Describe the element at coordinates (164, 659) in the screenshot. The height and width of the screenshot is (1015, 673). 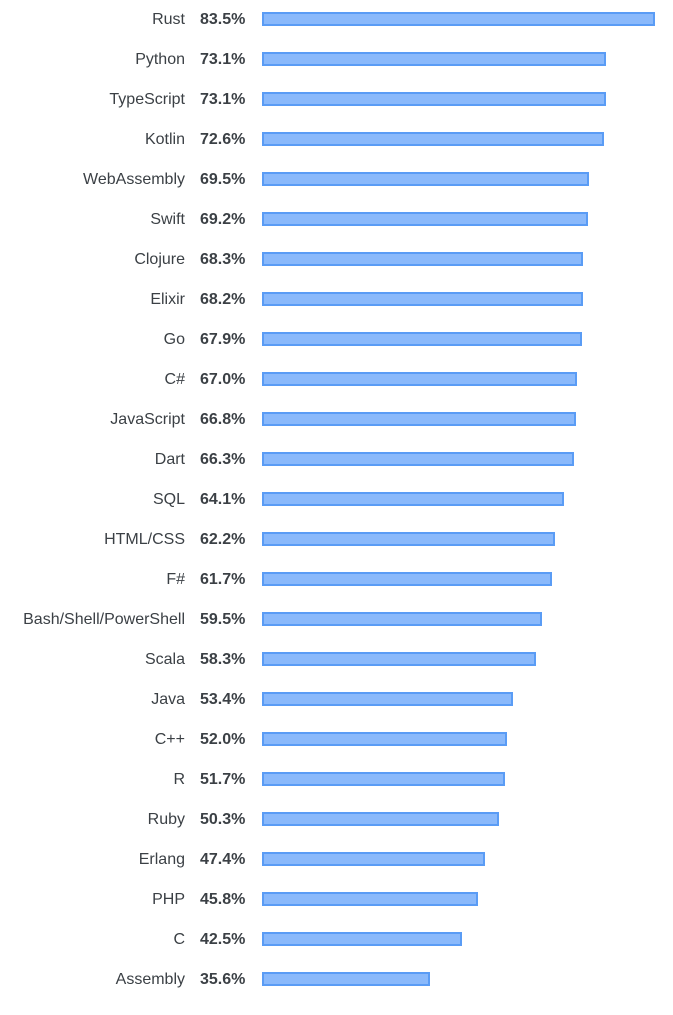
I see `category-label: Scala` at that location.